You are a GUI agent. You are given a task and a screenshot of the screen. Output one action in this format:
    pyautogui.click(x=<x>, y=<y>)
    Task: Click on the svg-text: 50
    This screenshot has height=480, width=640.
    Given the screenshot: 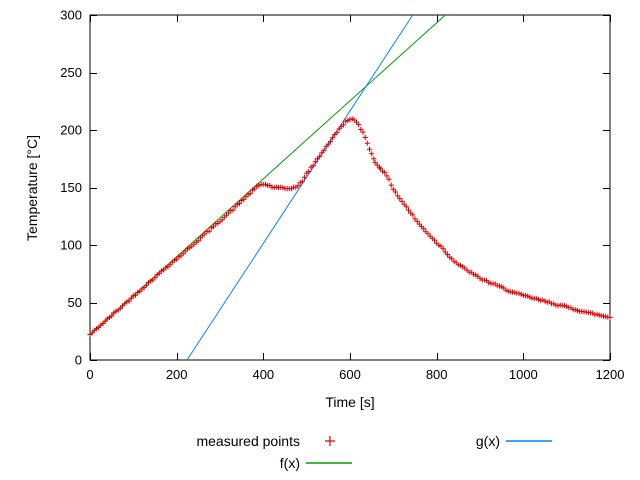 What is the action you would take?
    pyautogui.click(x=75, y=302)
    